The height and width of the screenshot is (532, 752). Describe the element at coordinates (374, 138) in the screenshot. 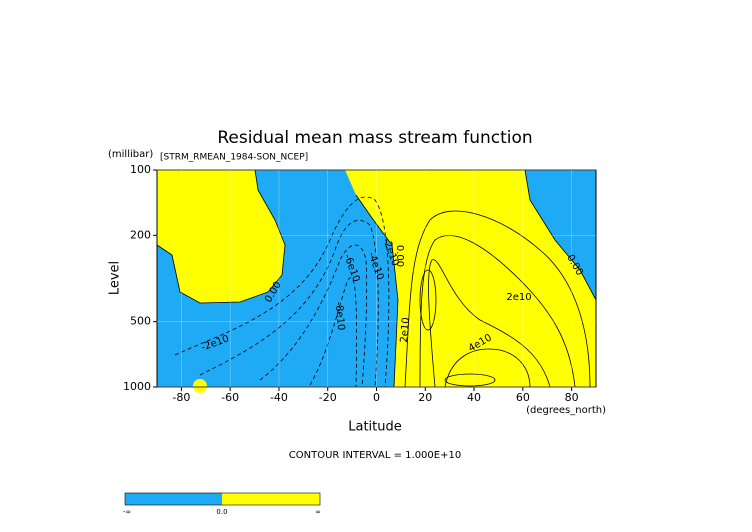

I see `chart-title: Residual mean mass stream function` at that location.